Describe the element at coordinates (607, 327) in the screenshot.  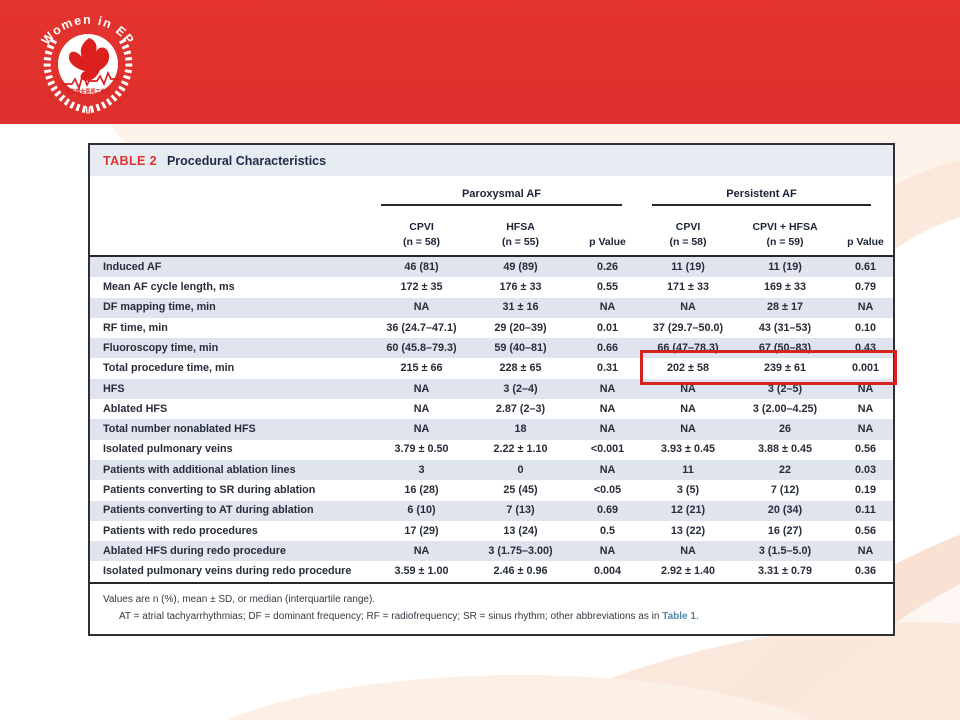
I see `cell: 0.01` at that location.